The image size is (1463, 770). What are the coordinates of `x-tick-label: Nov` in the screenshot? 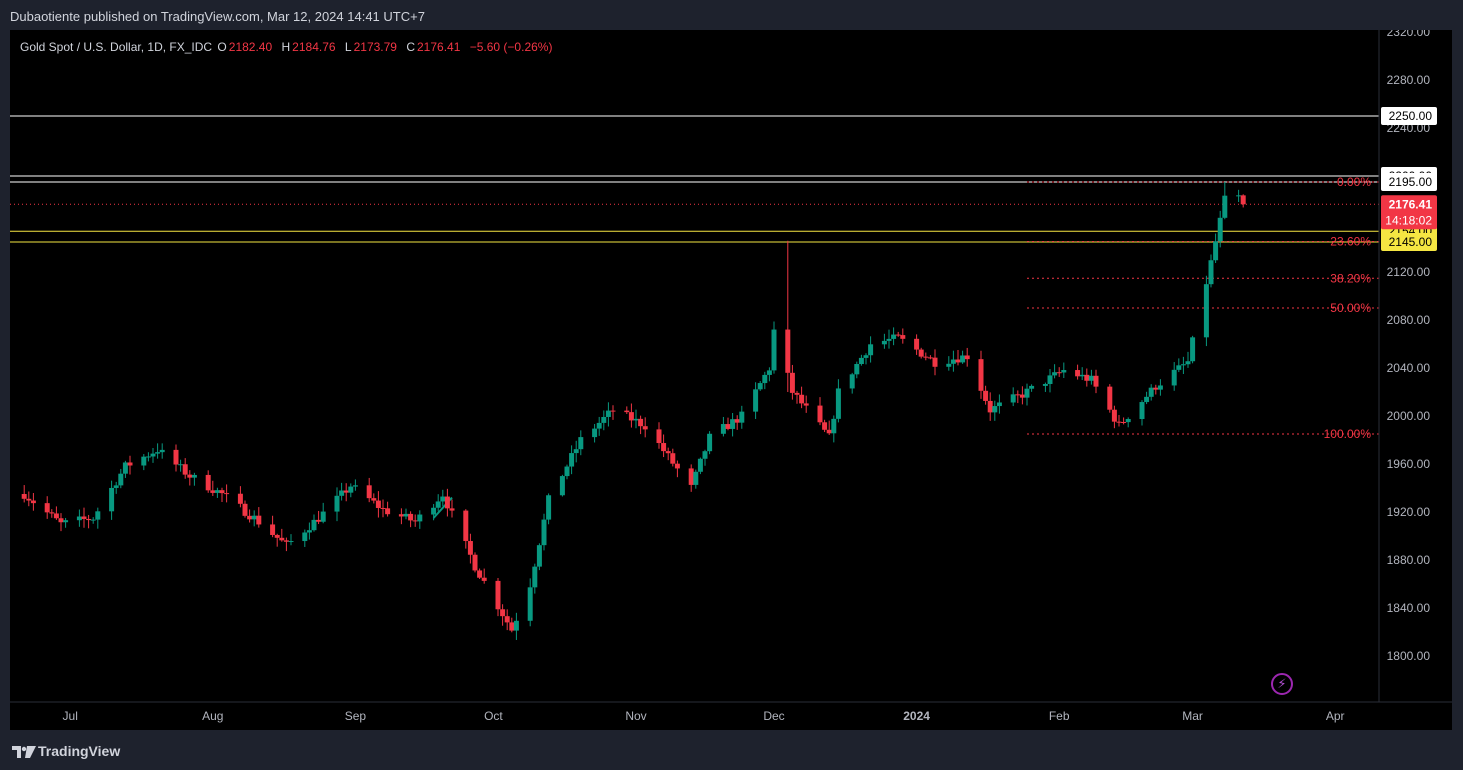 It's located at (635, 716).